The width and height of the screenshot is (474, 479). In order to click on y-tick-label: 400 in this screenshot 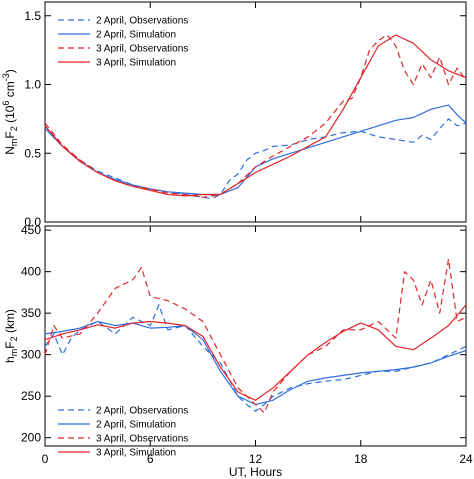, I will do `click(31, 272)`.